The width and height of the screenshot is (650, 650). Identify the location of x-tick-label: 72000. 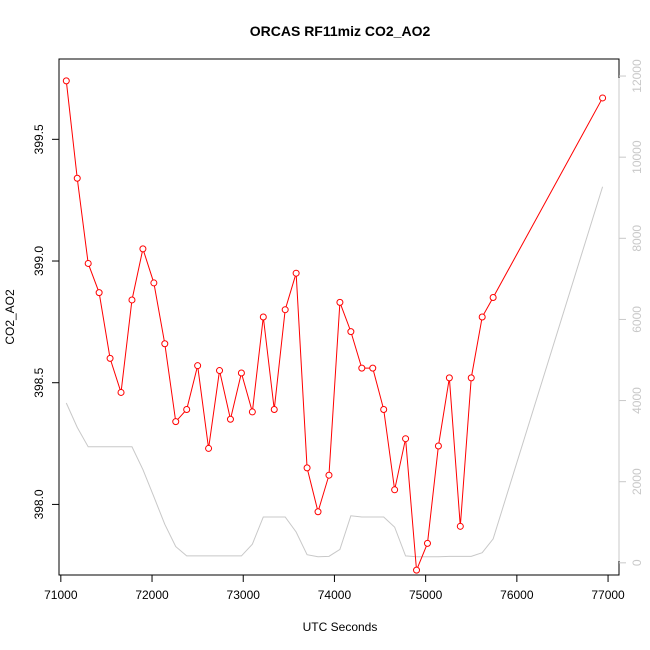
(152, 595).